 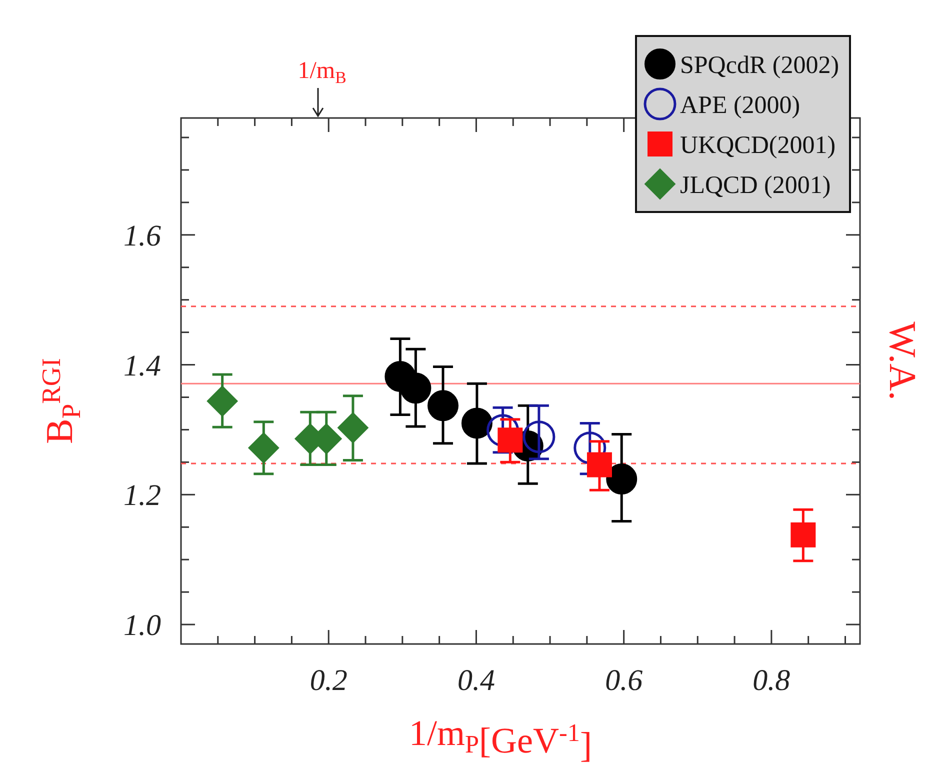 I want to click on x-tick-label: 0.8, so click(x=771, y=680).